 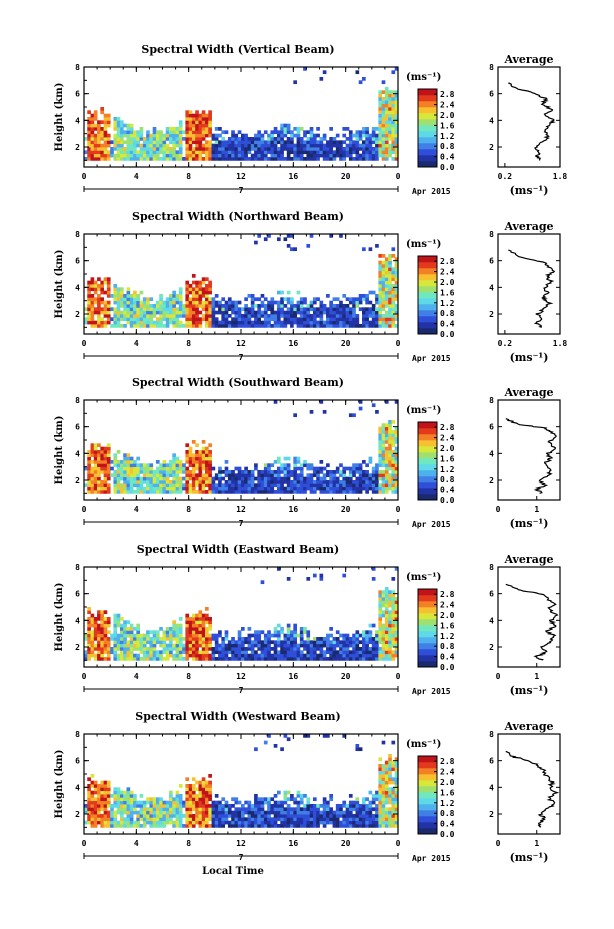 I want to click on date-tick-label: 7, so click(x=241, y=690).